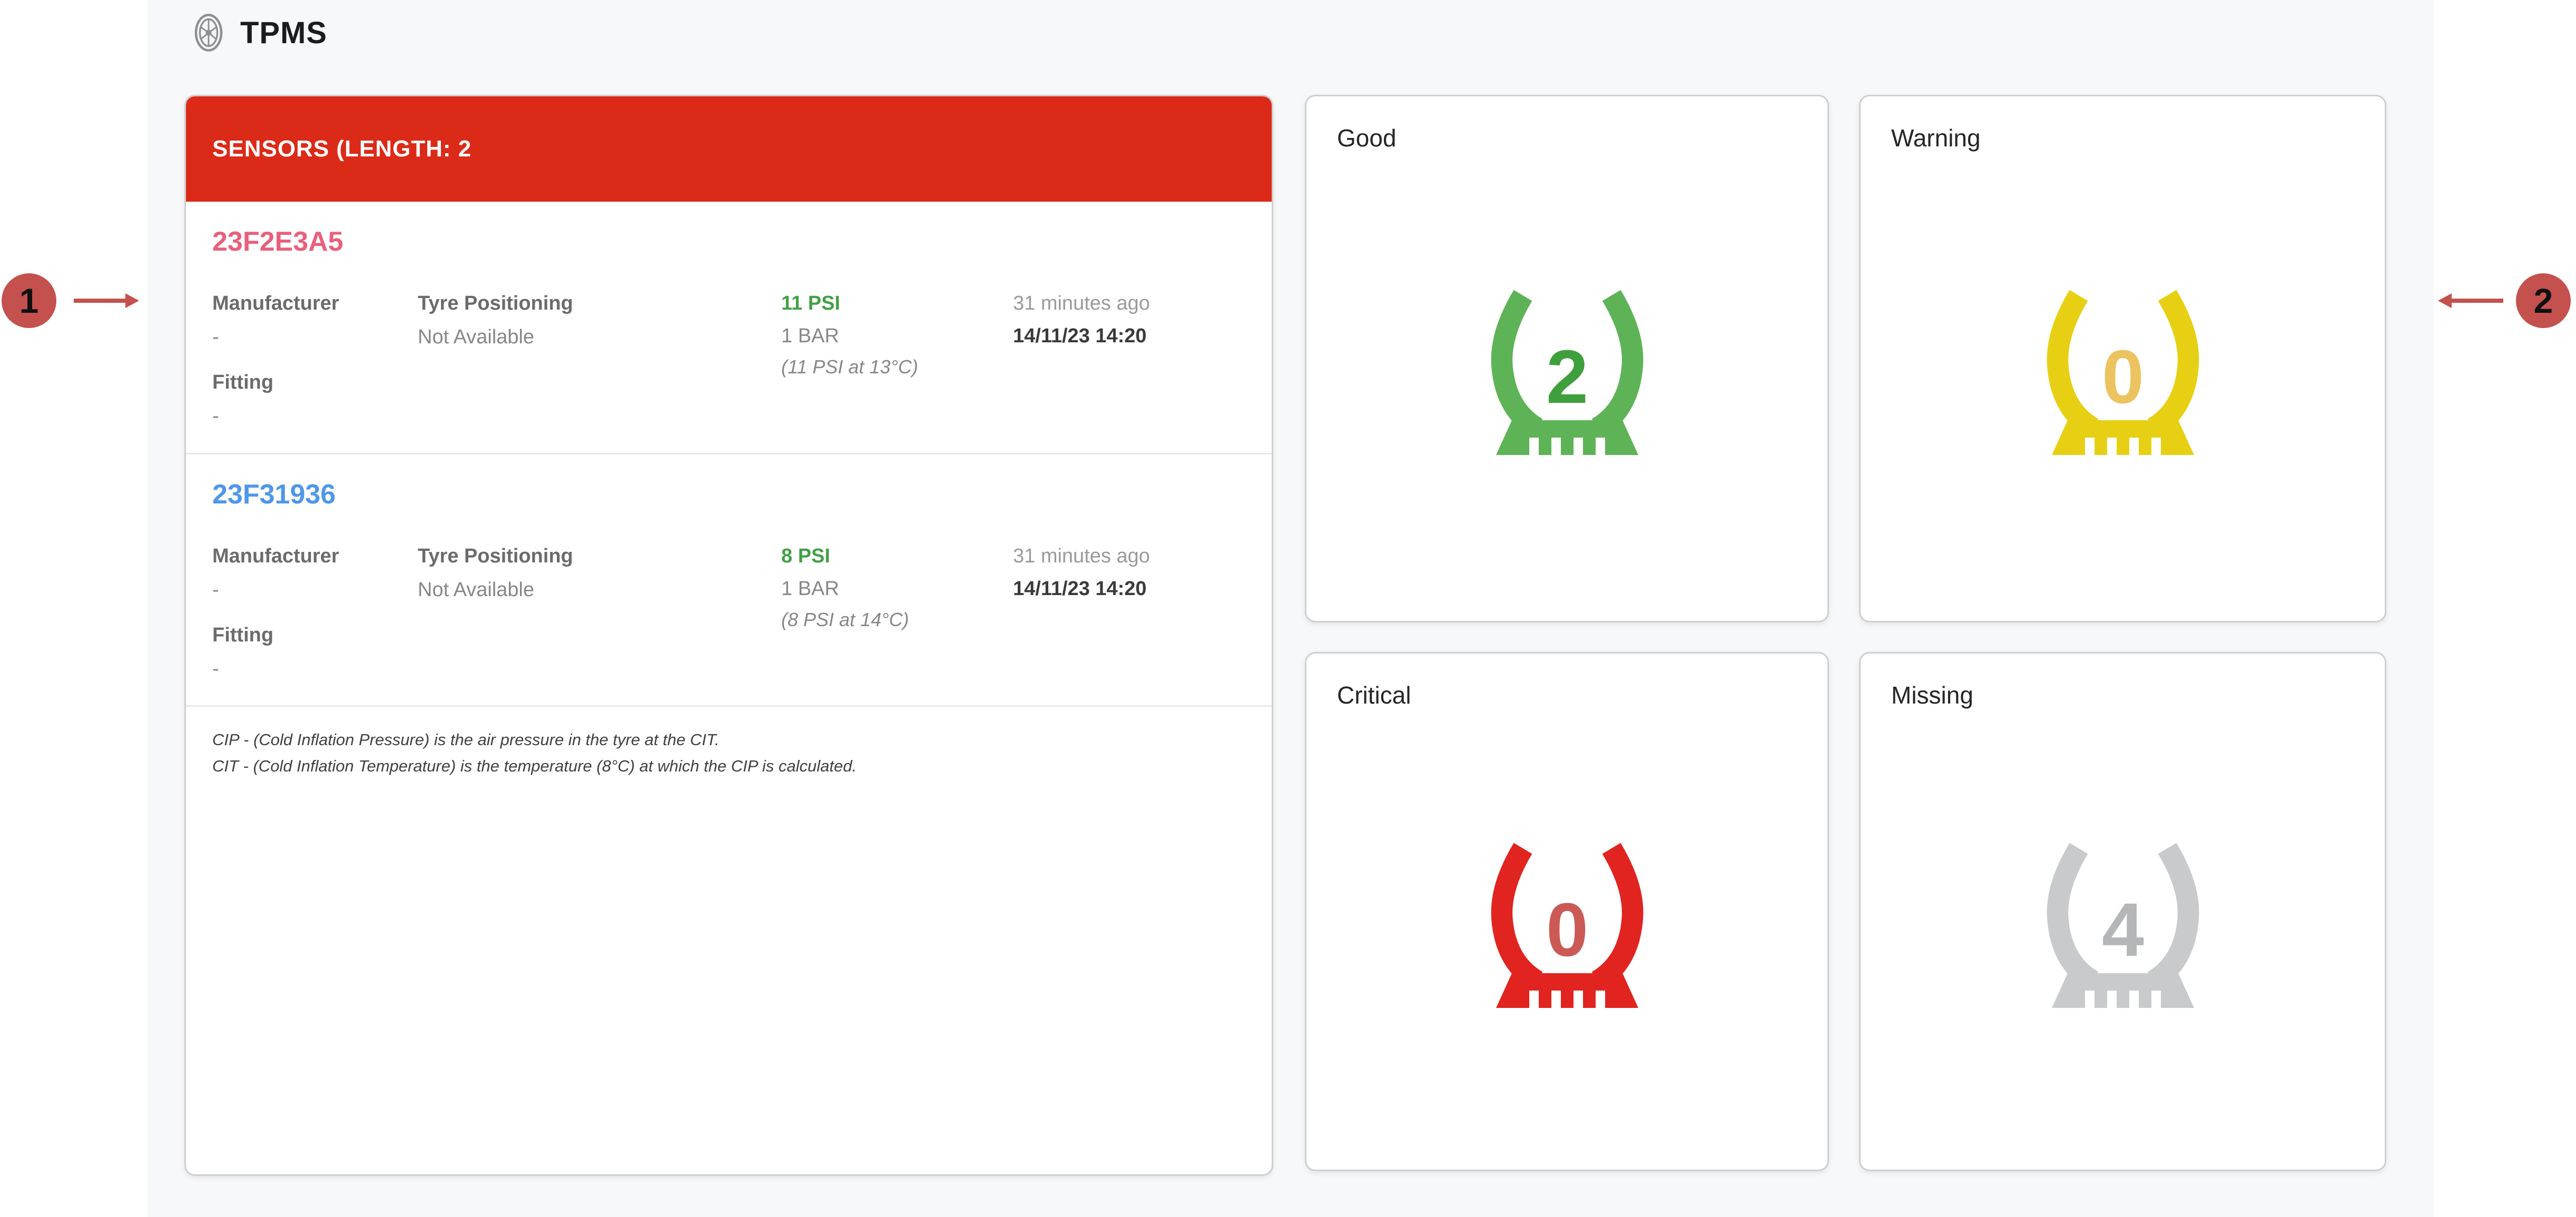 Image resolution: width=2576 pixels, height=1217 pixels. I want to click on annotation-arrow-right-icon, so click(106, 300).